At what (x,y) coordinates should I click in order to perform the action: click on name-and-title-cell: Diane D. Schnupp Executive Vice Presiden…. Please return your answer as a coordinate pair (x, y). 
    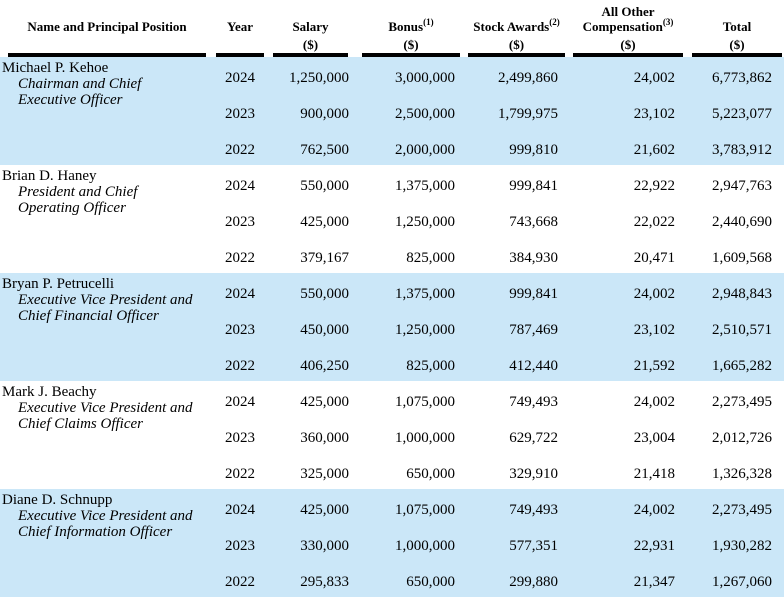
    Looking at the image, I should click on (106, 543).